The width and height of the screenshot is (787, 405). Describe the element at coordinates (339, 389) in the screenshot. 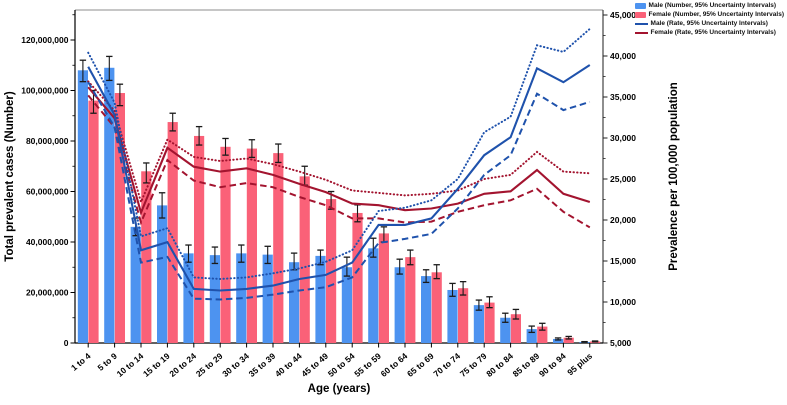

I see `x-axis-title: Age (years)` at that location.